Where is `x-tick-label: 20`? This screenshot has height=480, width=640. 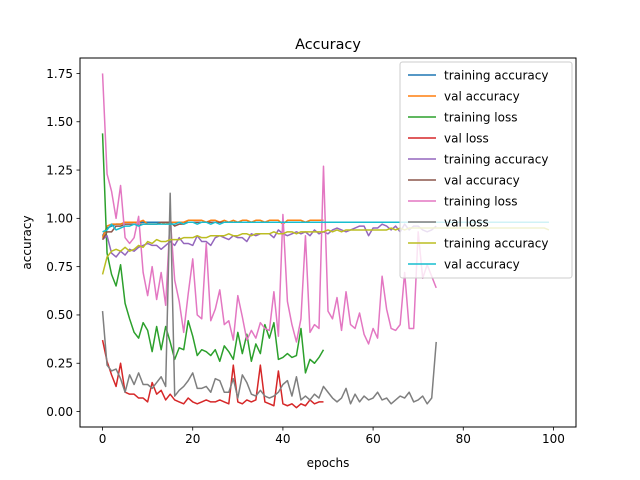
x-tick-label: 20 is located at coordinates (192, 439).